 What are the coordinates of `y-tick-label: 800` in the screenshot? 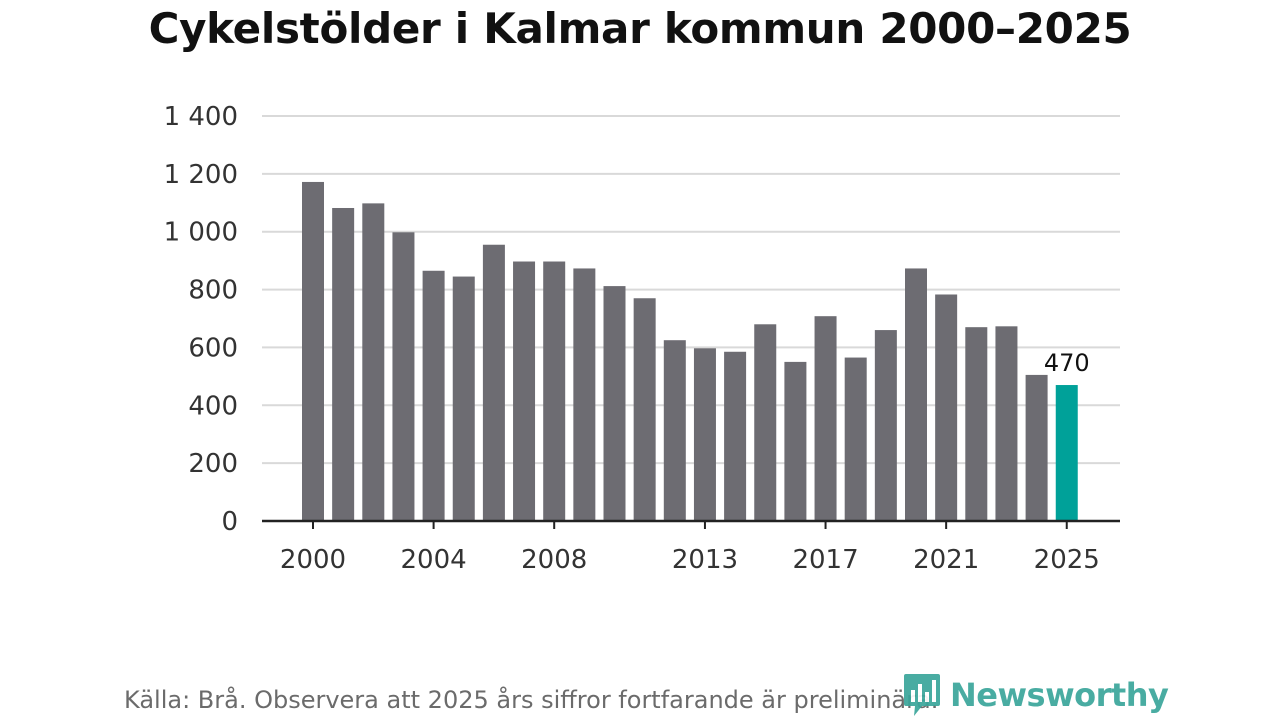 It's located at (213, 291).